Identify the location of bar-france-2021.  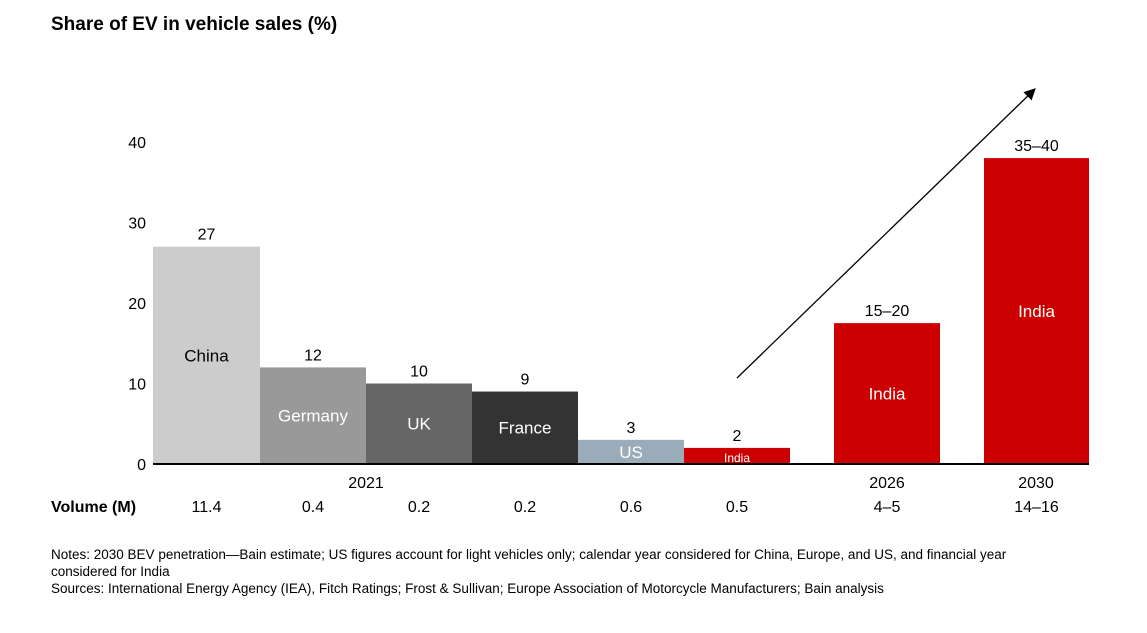
(525, 427).